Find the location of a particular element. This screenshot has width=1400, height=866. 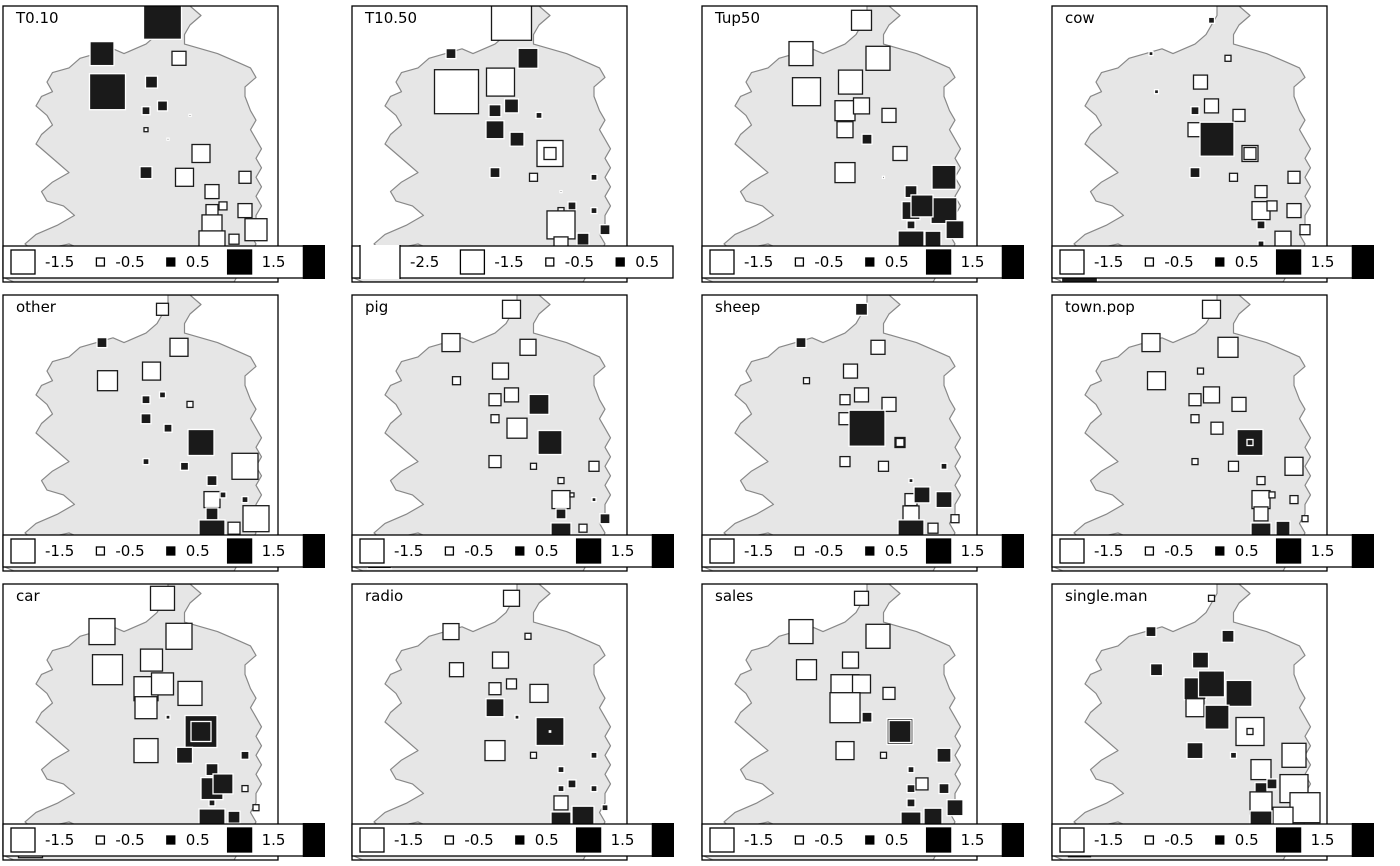

legend-label: -0.5 is located at coordinates (478, 551).